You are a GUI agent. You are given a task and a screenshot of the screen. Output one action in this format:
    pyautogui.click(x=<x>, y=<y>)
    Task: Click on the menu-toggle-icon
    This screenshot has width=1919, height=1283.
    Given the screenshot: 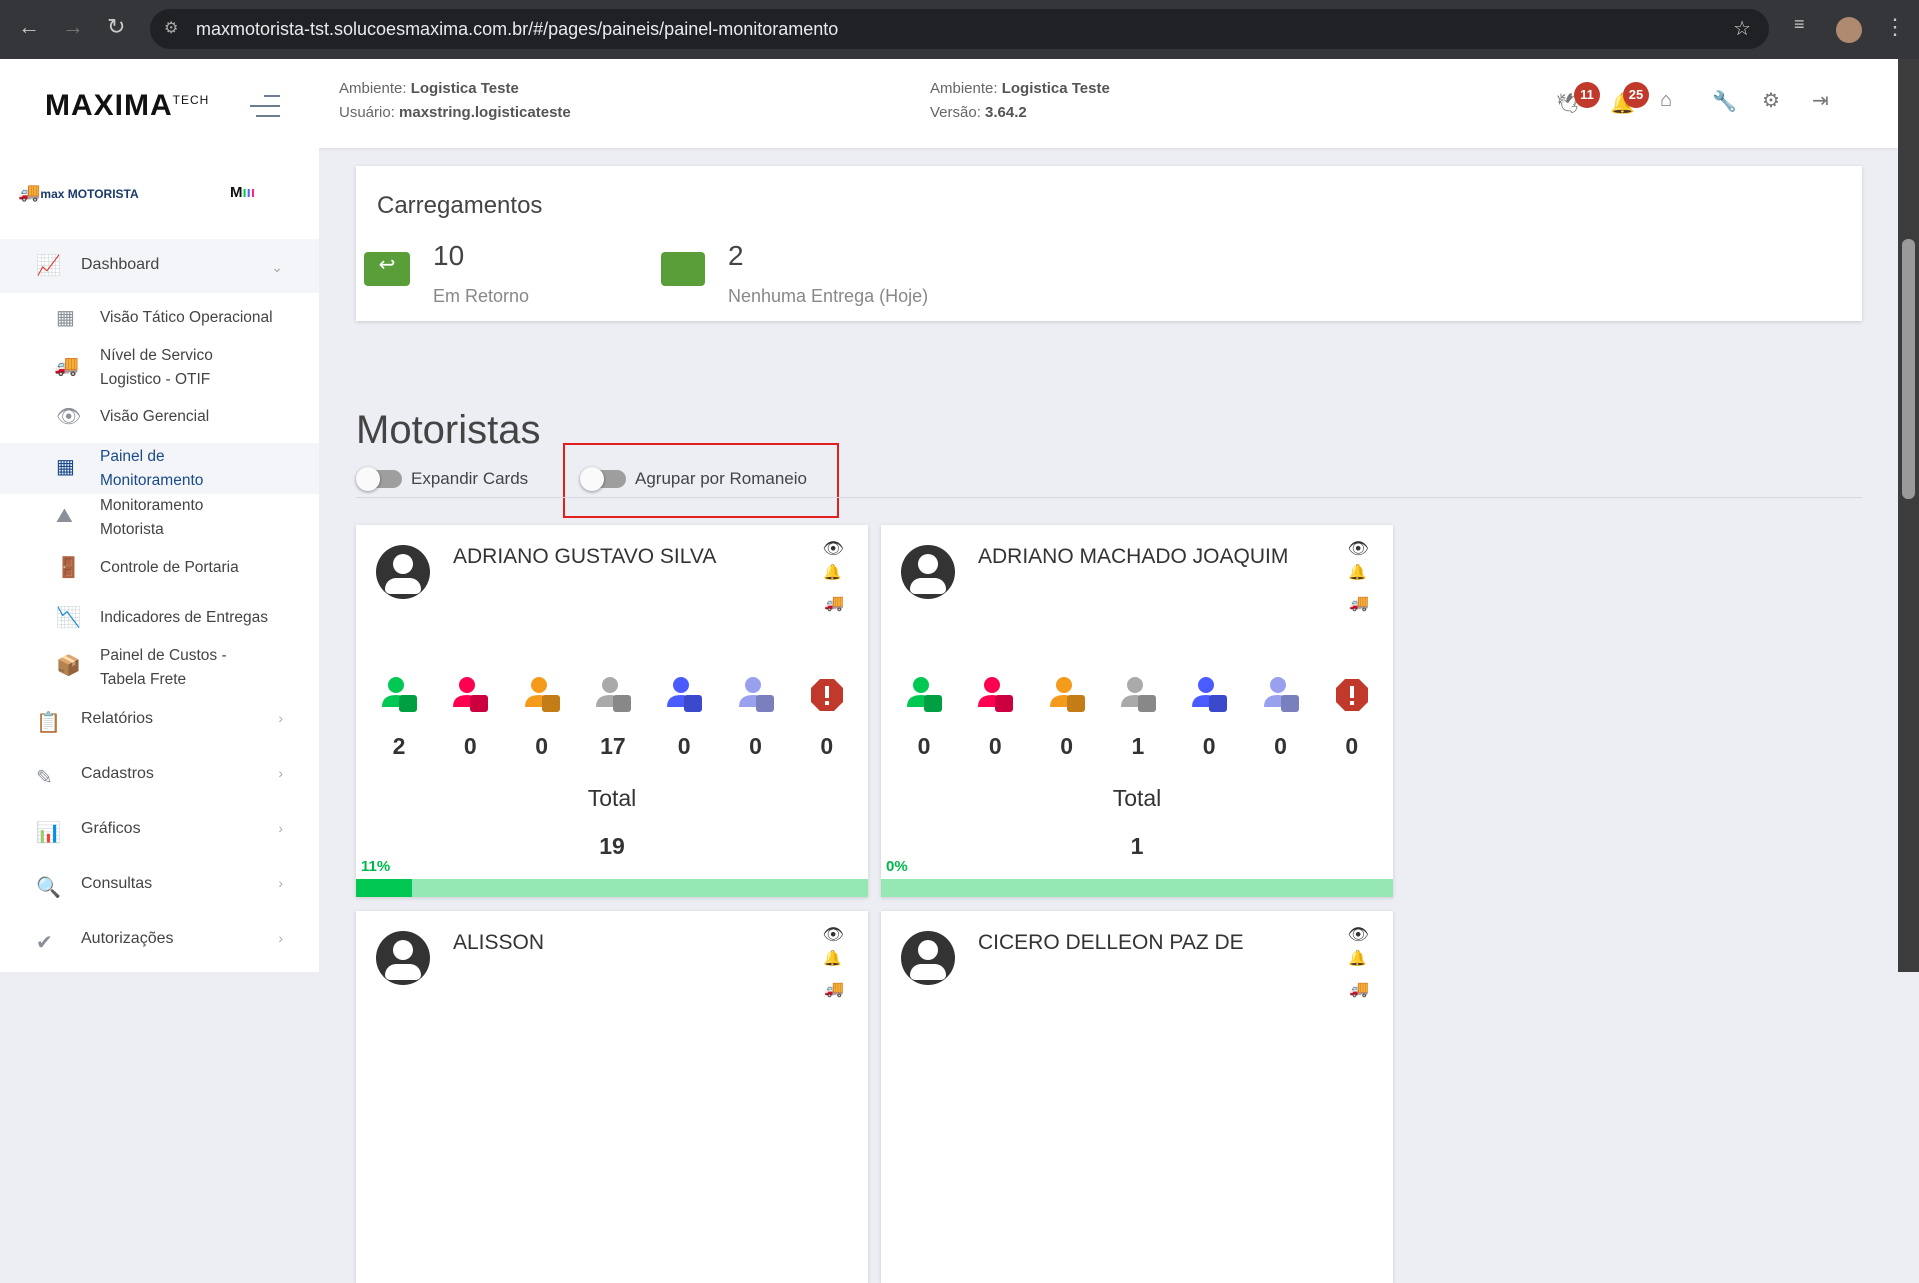 What is the action you would take?
    pyautogui.click(x=265, y=106)
    